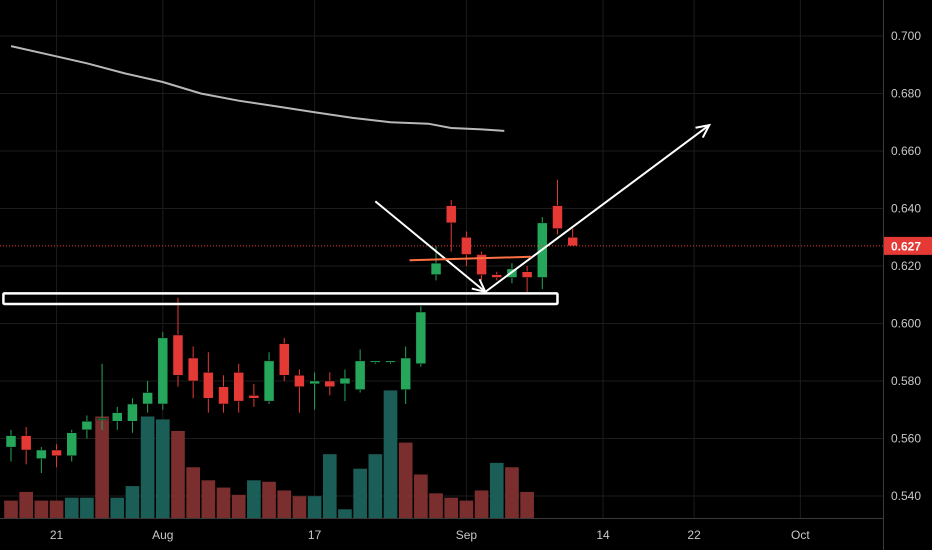  I want to click on last-price-badge, so click(908, 245).